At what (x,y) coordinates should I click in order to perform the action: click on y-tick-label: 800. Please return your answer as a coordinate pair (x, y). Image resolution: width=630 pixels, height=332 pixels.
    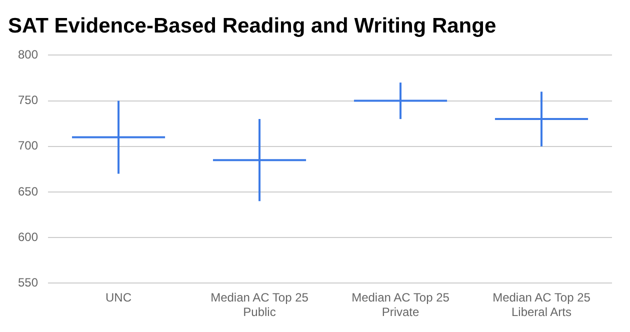
    Looking at the image, I should click on (28, 55).